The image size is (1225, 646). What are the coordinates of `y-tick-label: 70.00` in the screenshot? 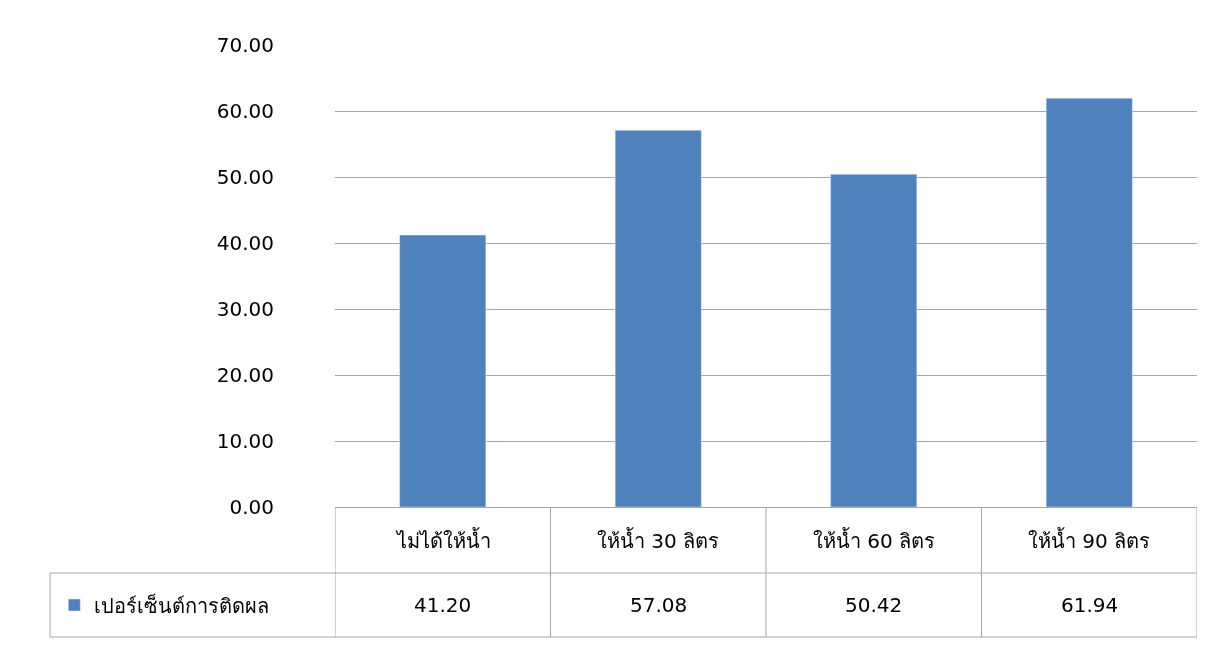 It's located at (245, 45).